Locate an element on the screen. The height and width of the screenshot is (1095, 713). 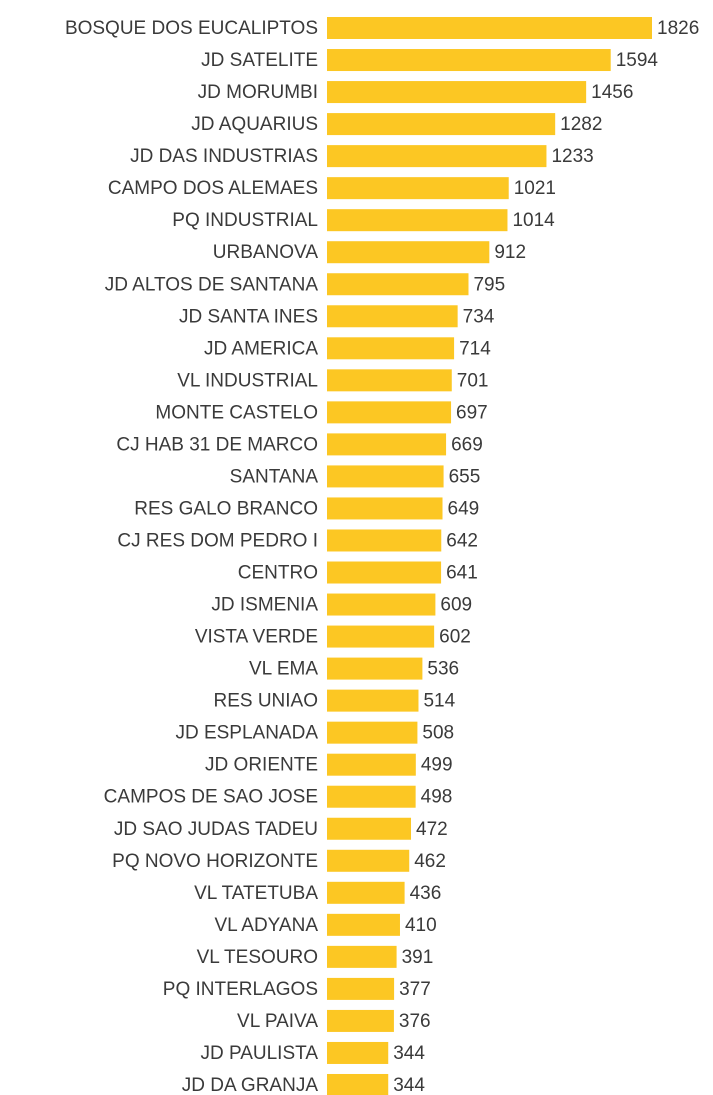
value-label: 1021 is located at coordinates (535, 188).